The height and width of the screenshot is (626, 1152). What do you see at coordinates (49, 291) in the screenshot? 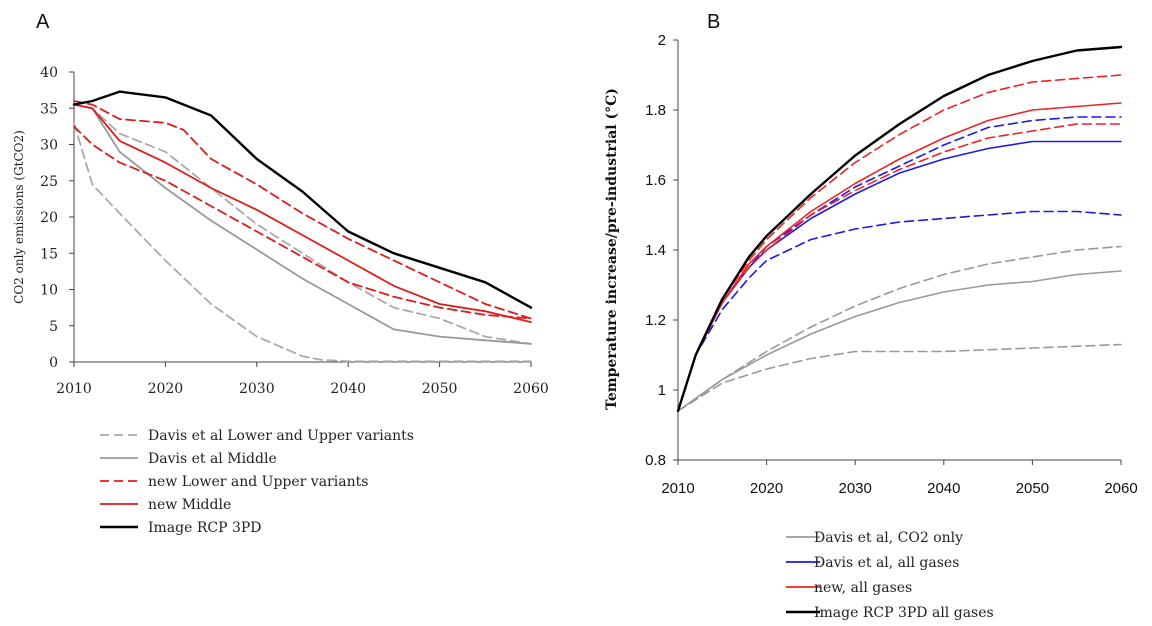
I see `y-tick-label: 10` at bounding box center [49, 291].